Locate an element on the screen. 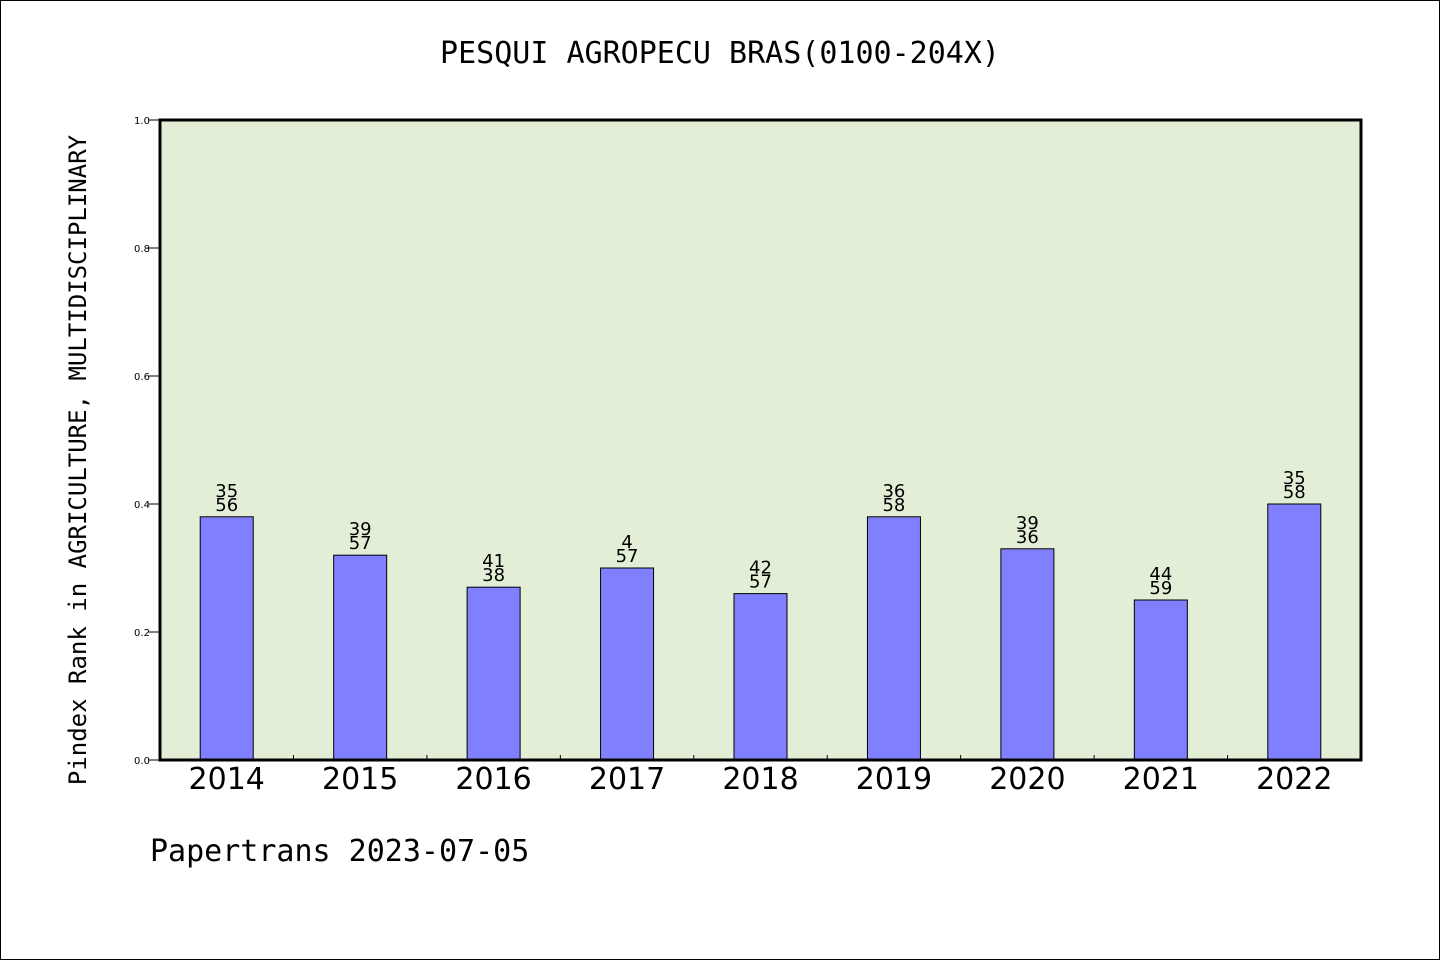 This screenshot has width=1440, height=960. y-axis-ticks: 0.0 0.2 0.4 0.6 0.8 1.0 is located at coordinates (147, 441).